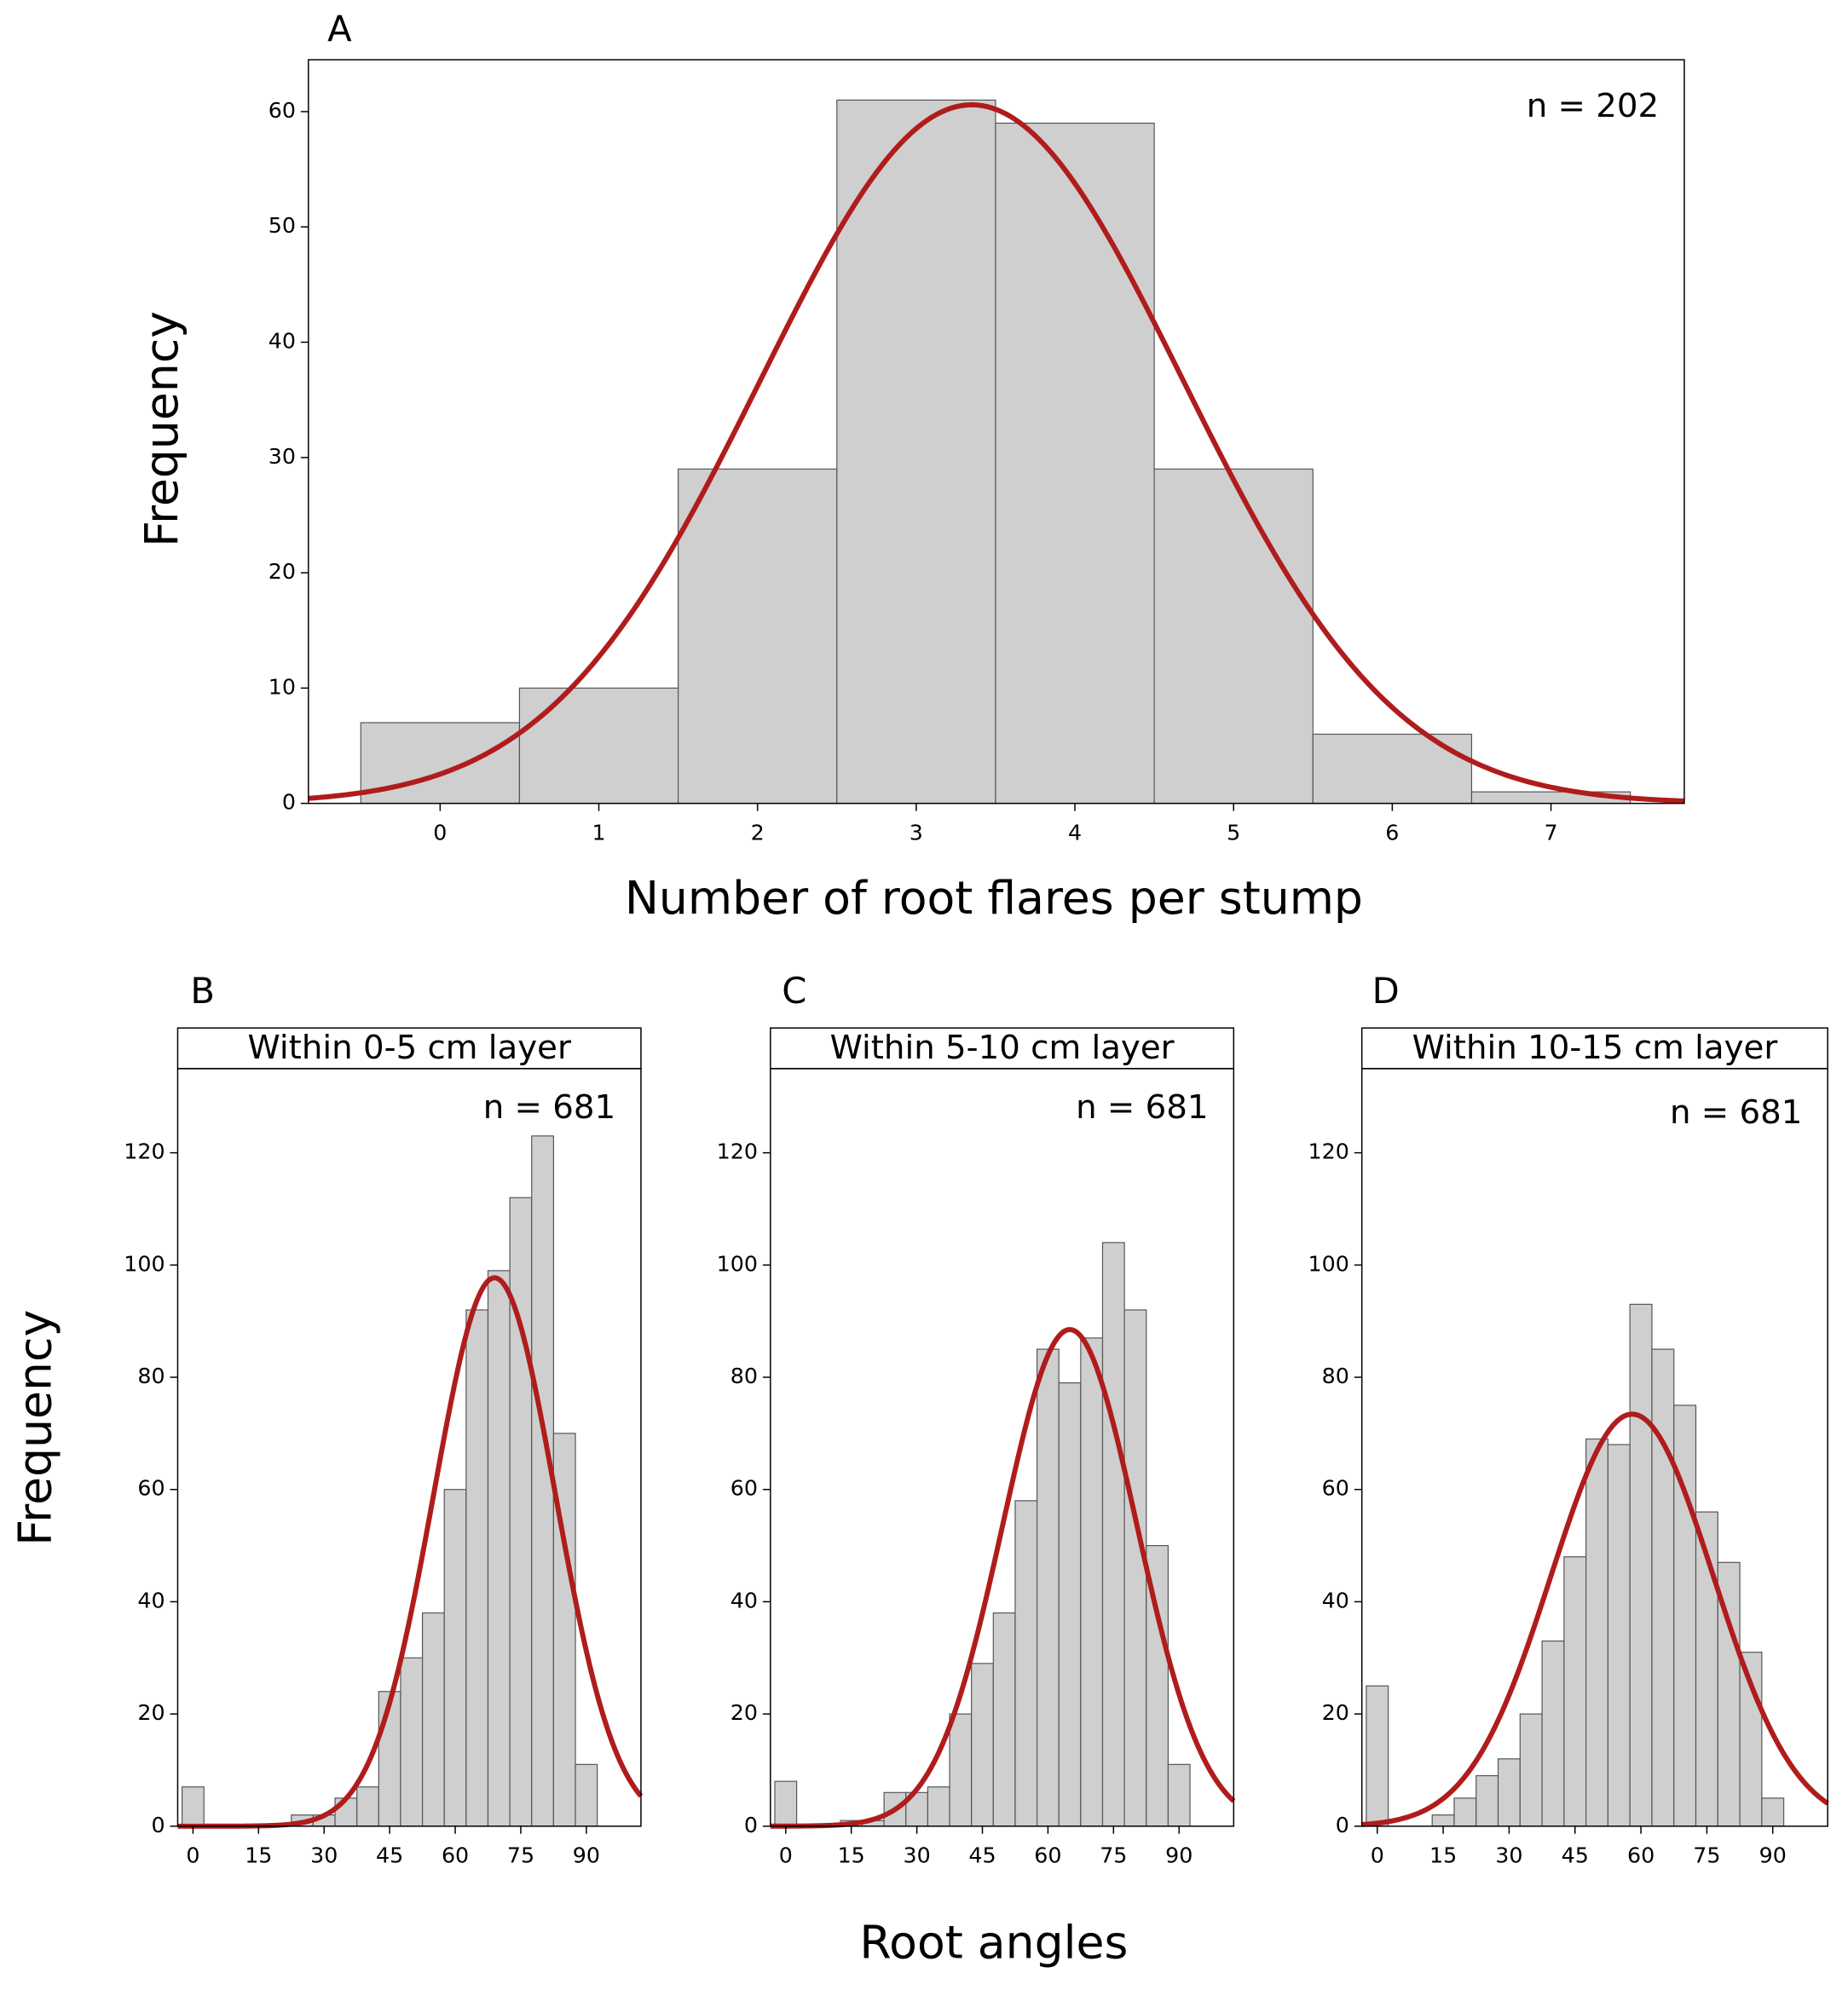  What do you see at coordinates (1386, 991) in the screenshot?
I see `panel-letter: D` at bounding box center [1386, 991].